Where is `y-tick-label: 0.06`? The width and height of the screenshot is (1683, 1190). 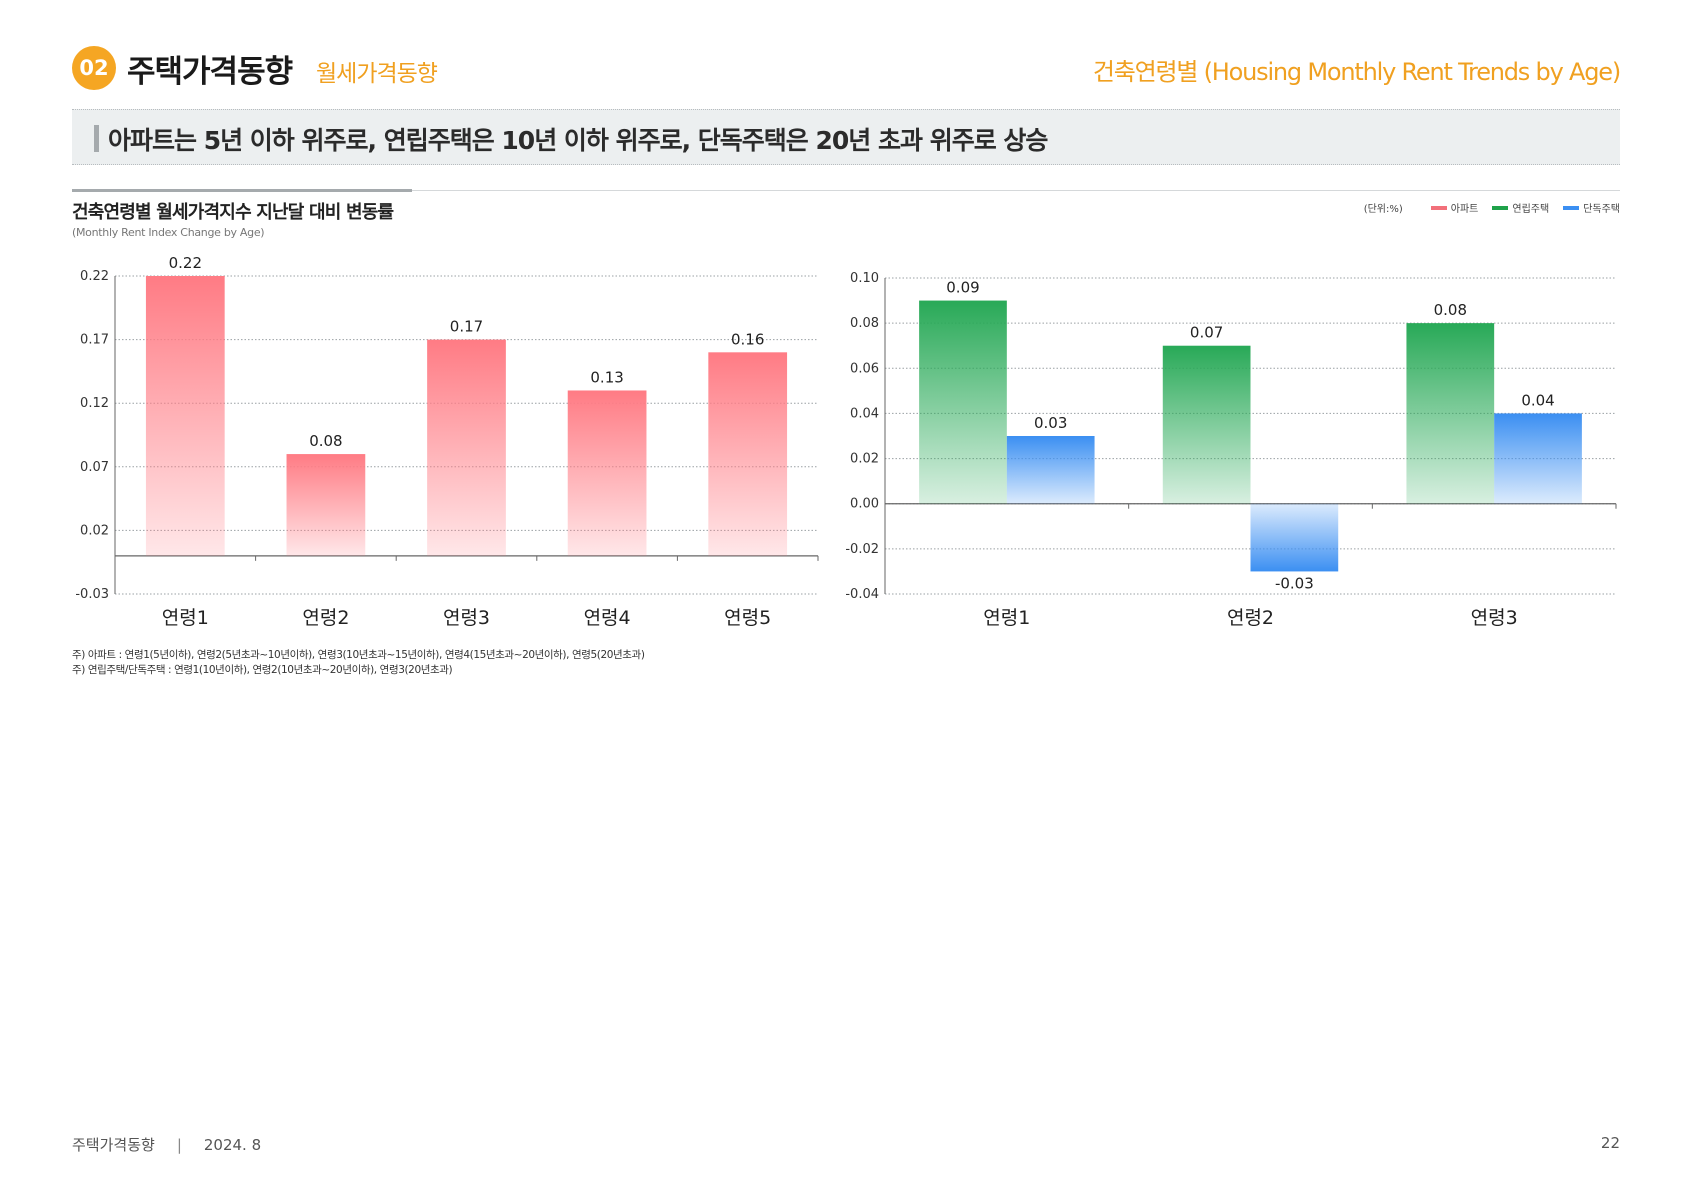 y-tick-label: 0.06 is located at coordinates (864, 368).